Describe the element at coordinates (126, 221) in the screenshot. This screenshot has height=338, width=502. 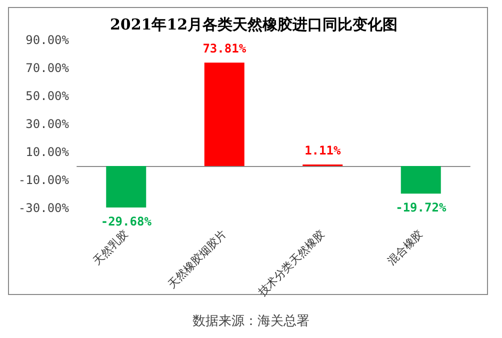
I see `data-label: -29.68%` at that location.